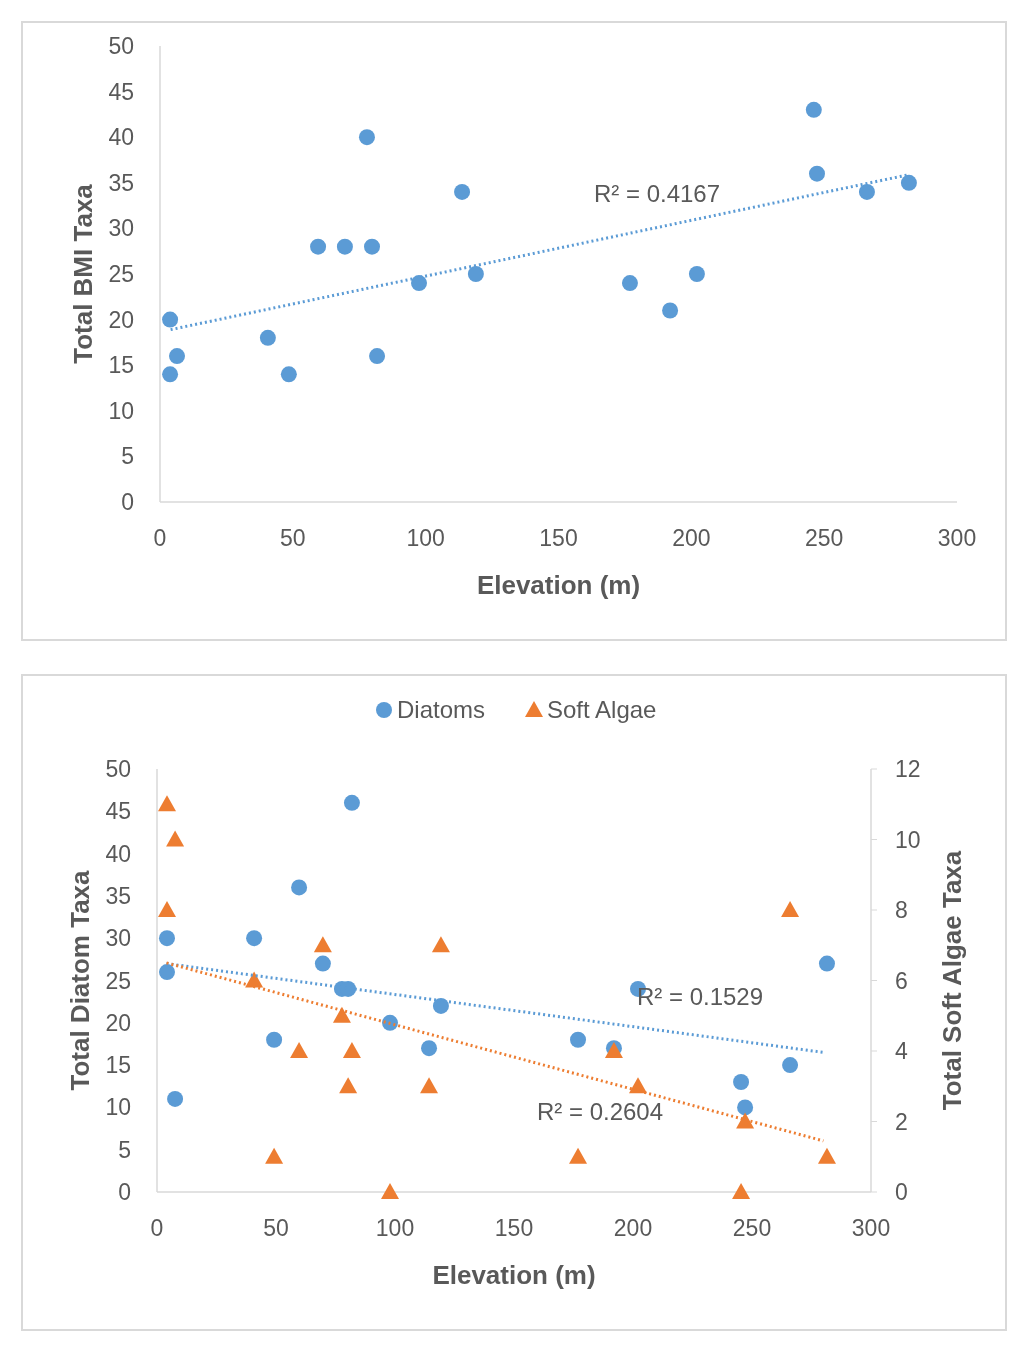 This screenshot has height=1348, width=1013. Describe the element at coordinates (118, 895) in the screenshot. I see `y-tick-label: 35` at that location.